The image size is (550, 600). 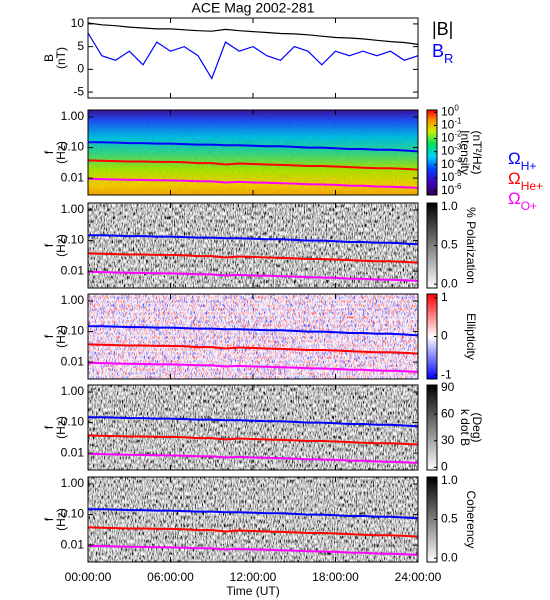 What do you see at coordinates (477, 427) in the screenshot?
I see `colorbar-label: (Deg)` at bounding box center [477, 427].